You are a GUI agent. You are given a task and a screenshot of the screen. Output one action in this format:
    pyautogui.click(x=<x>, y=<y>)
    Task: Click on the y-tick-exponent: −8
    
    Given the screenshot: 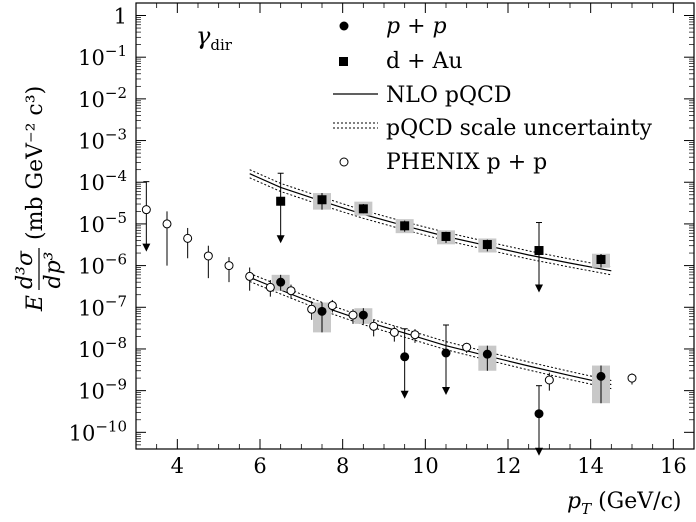 What is the action you would take?
    pyautogui.click(x=116, y=343)
    